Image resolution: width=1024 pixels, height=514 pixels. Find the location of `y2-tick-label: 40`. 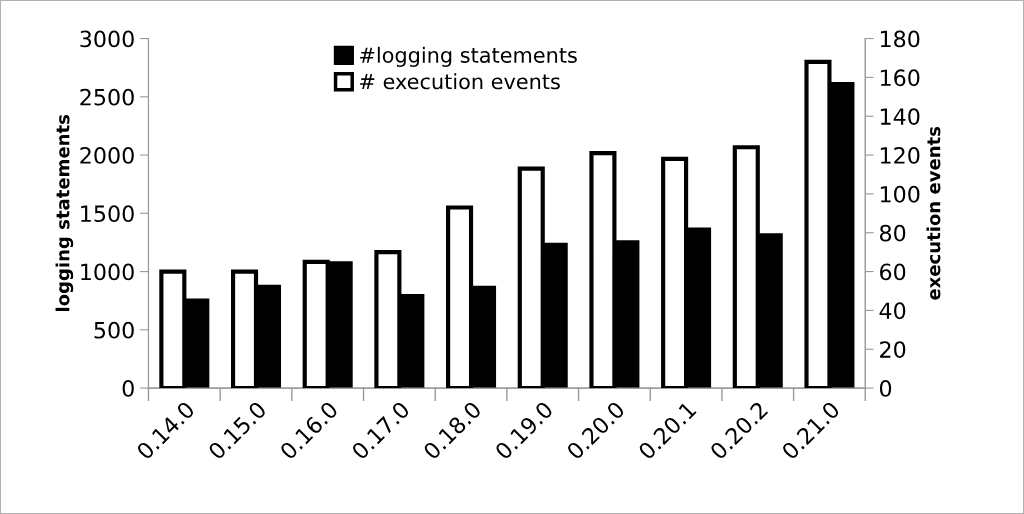

y2-tick-label: 40 is located at coordinates (892, 311).